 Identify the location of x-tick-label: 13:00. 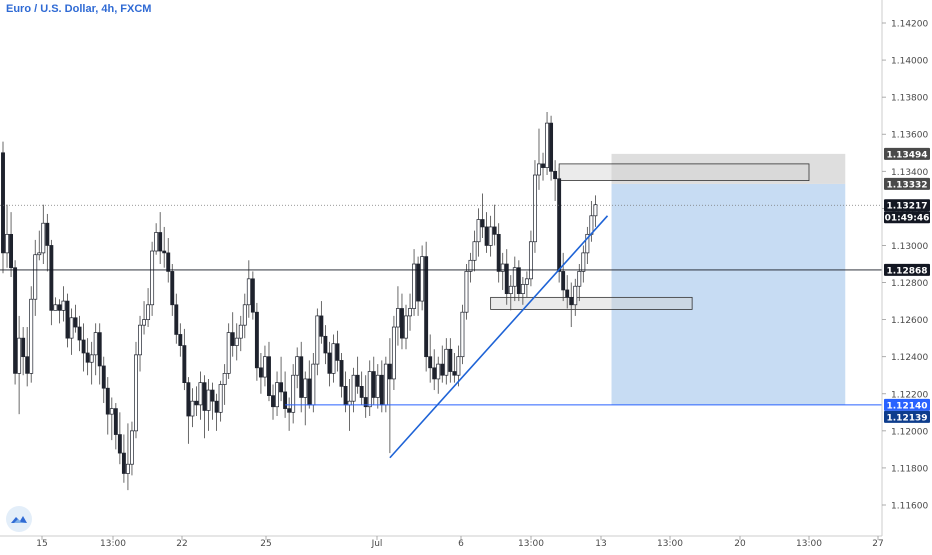
(531, 544).